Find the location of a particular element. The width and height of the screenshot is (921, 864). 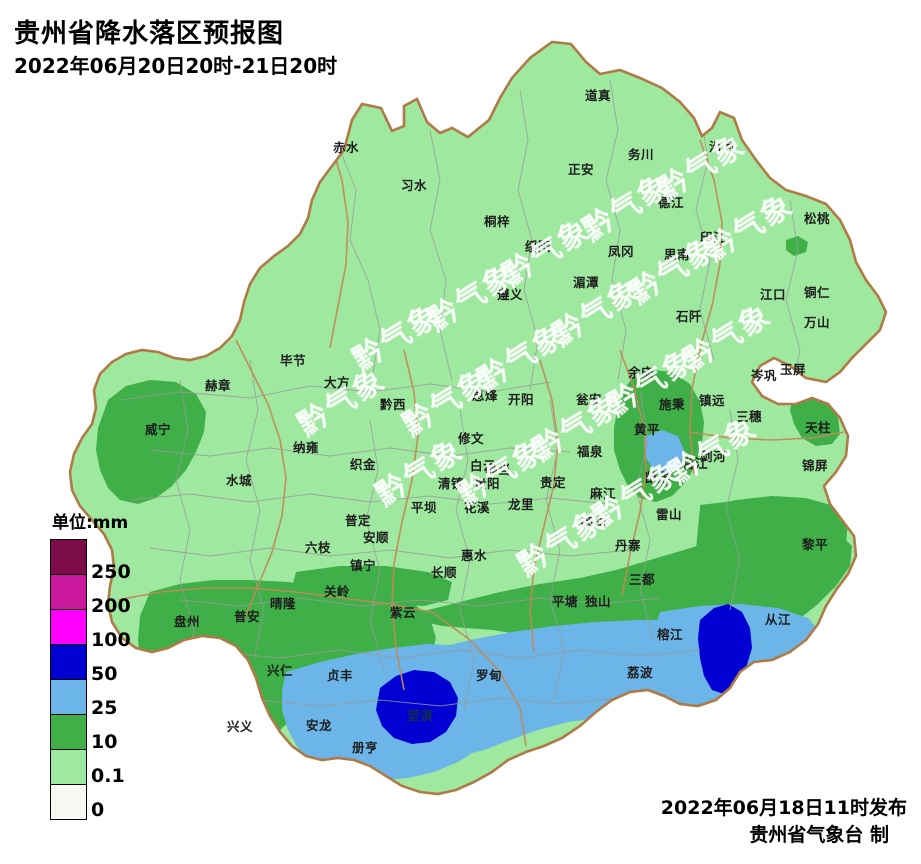

band-50-100-group is located at coordinates (564, 674).